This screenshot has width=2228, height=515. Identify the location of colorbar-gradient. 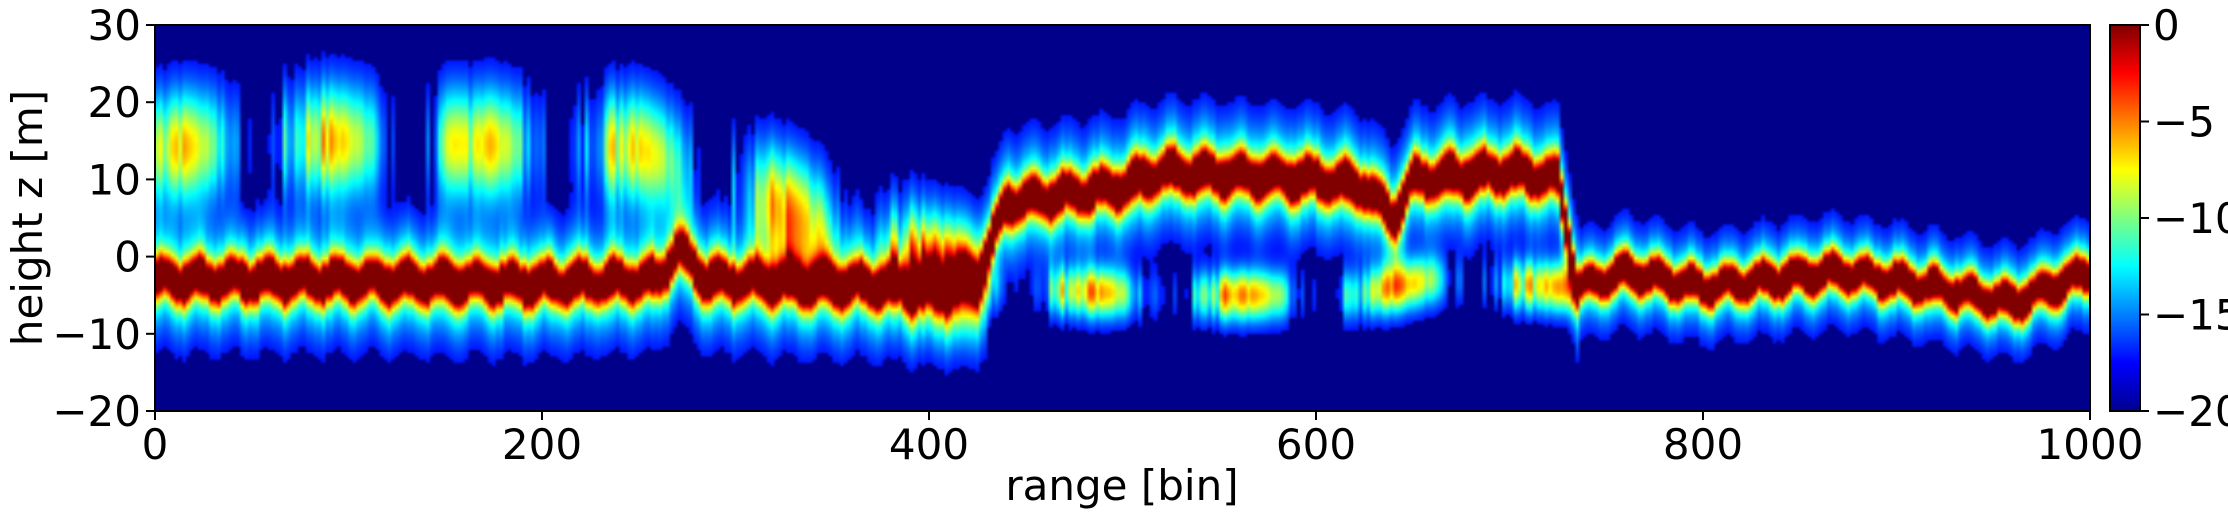
(2125, 218).